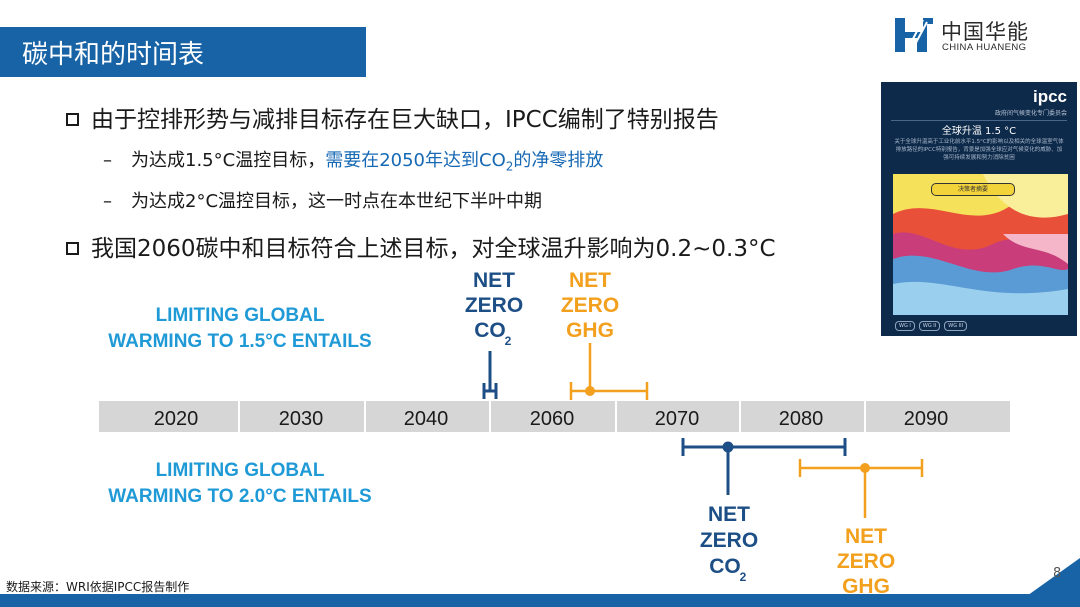 This screenshot has width=1080, height=607. Describe the element at coordinates (1052, 578) in the screenshot. I see `corner-wedge-icon` at that location.